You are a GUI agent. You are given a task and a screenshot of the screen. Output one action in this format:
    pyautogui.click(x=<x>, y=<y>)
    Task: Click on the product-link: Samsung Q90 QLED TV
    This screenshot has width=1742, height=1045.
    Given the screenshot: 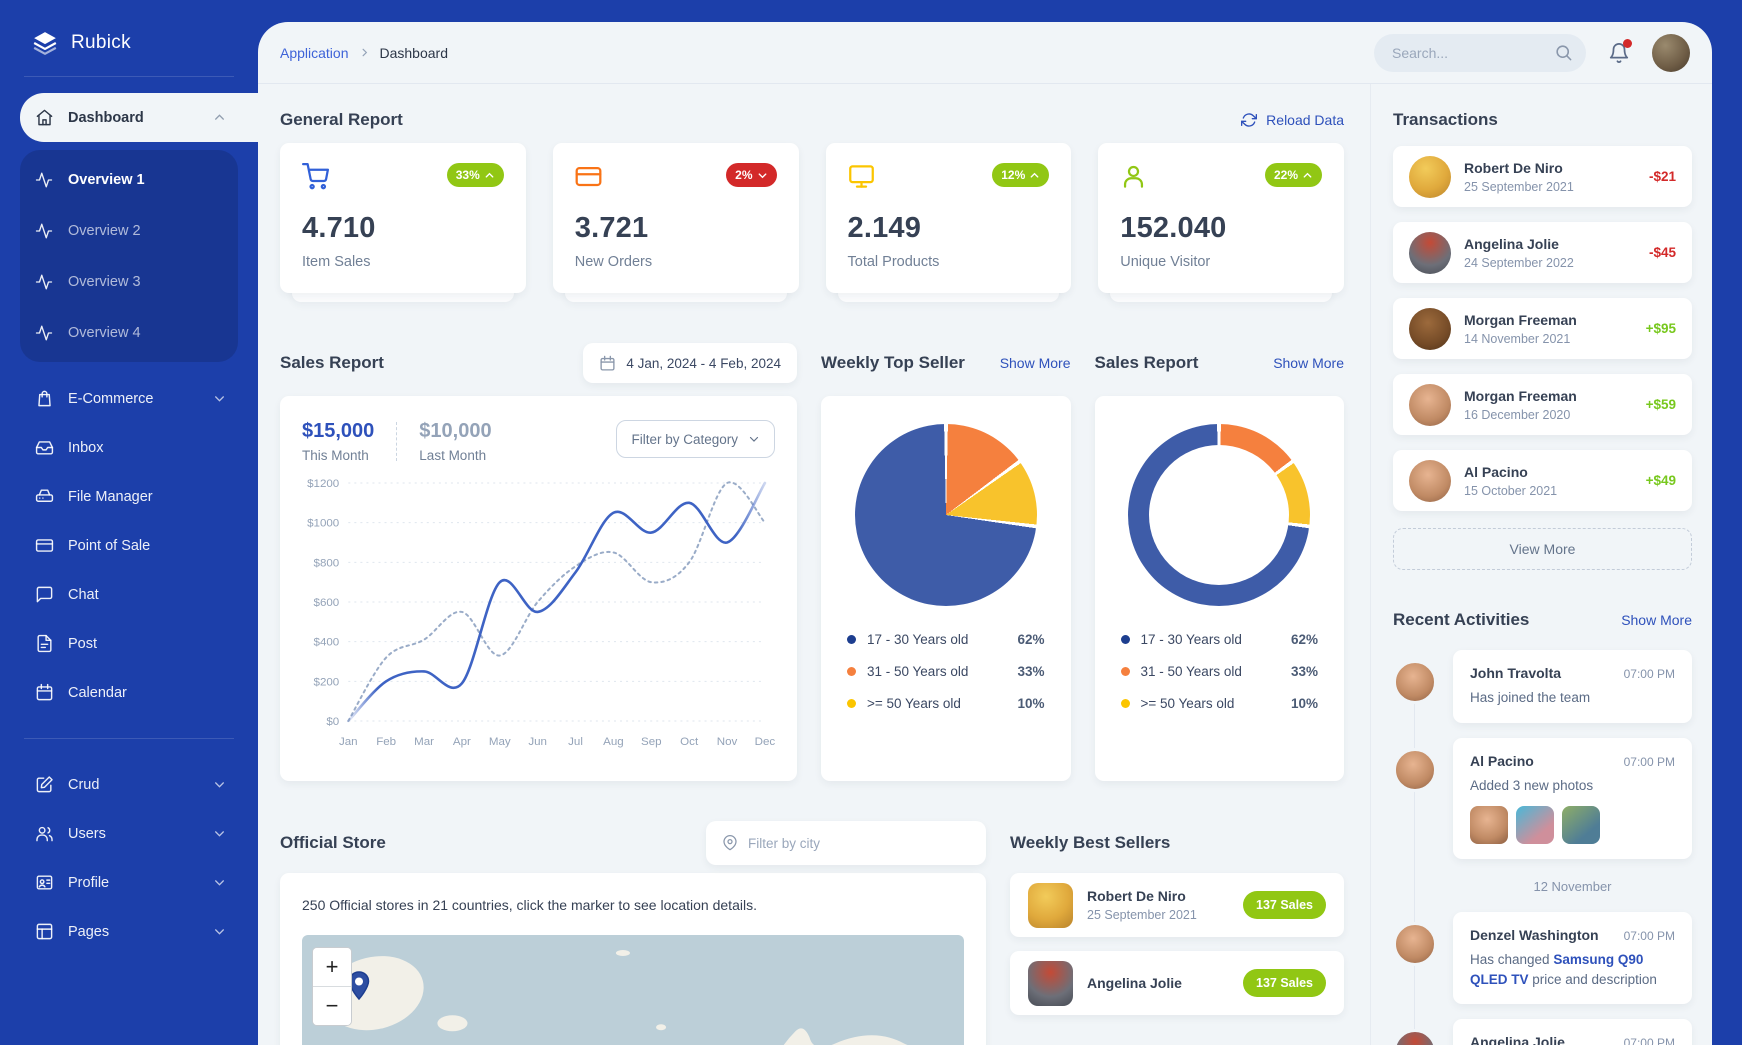 What is the action you would take?
    pyautogui.click(x=1557, y=969)
    